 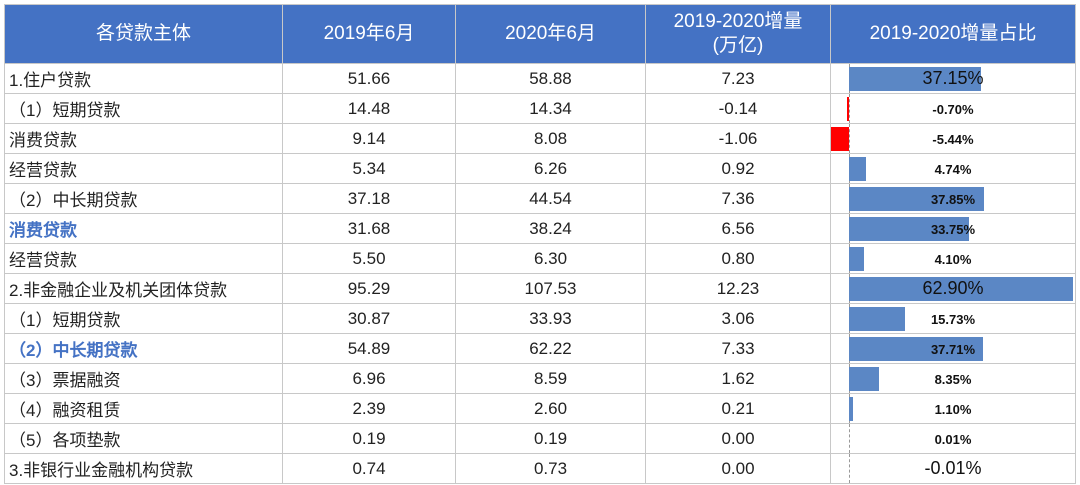 I want to click on share-cell: 62.90%, so click(x=953, y=288).